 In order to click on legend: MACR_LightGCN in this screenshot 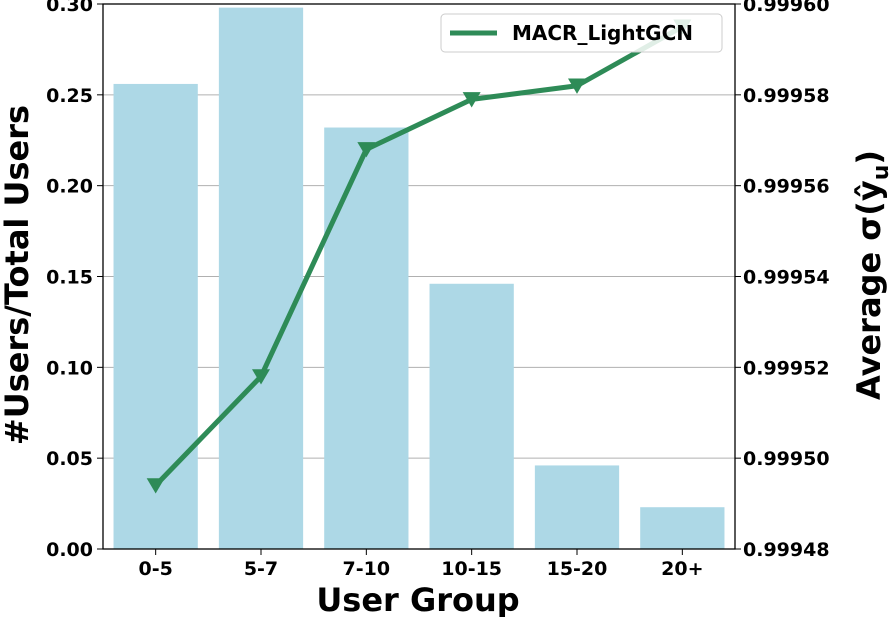, I will do `click(581, 33)`.